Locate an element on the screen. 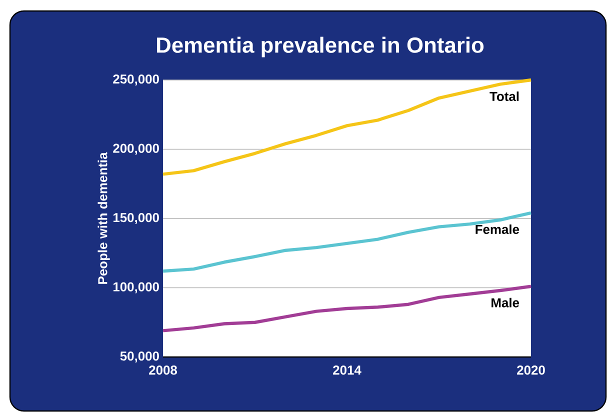  y-tick-label: 250,000 is located at coordinates (136, 80).